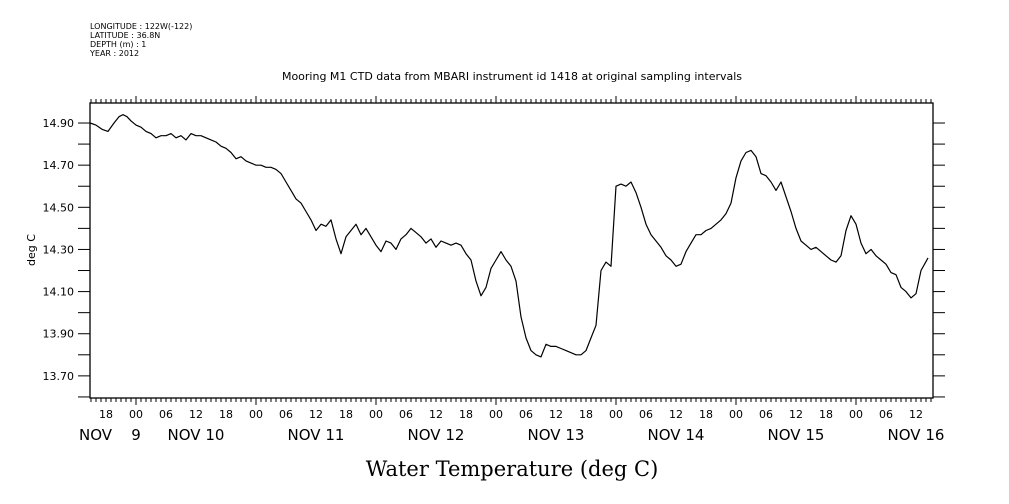 This screenshot has width=1009, height=504. Describe the element at coordinates (59, 292) in the screenshot. I see `y-tick-label: 14.10` at that location.